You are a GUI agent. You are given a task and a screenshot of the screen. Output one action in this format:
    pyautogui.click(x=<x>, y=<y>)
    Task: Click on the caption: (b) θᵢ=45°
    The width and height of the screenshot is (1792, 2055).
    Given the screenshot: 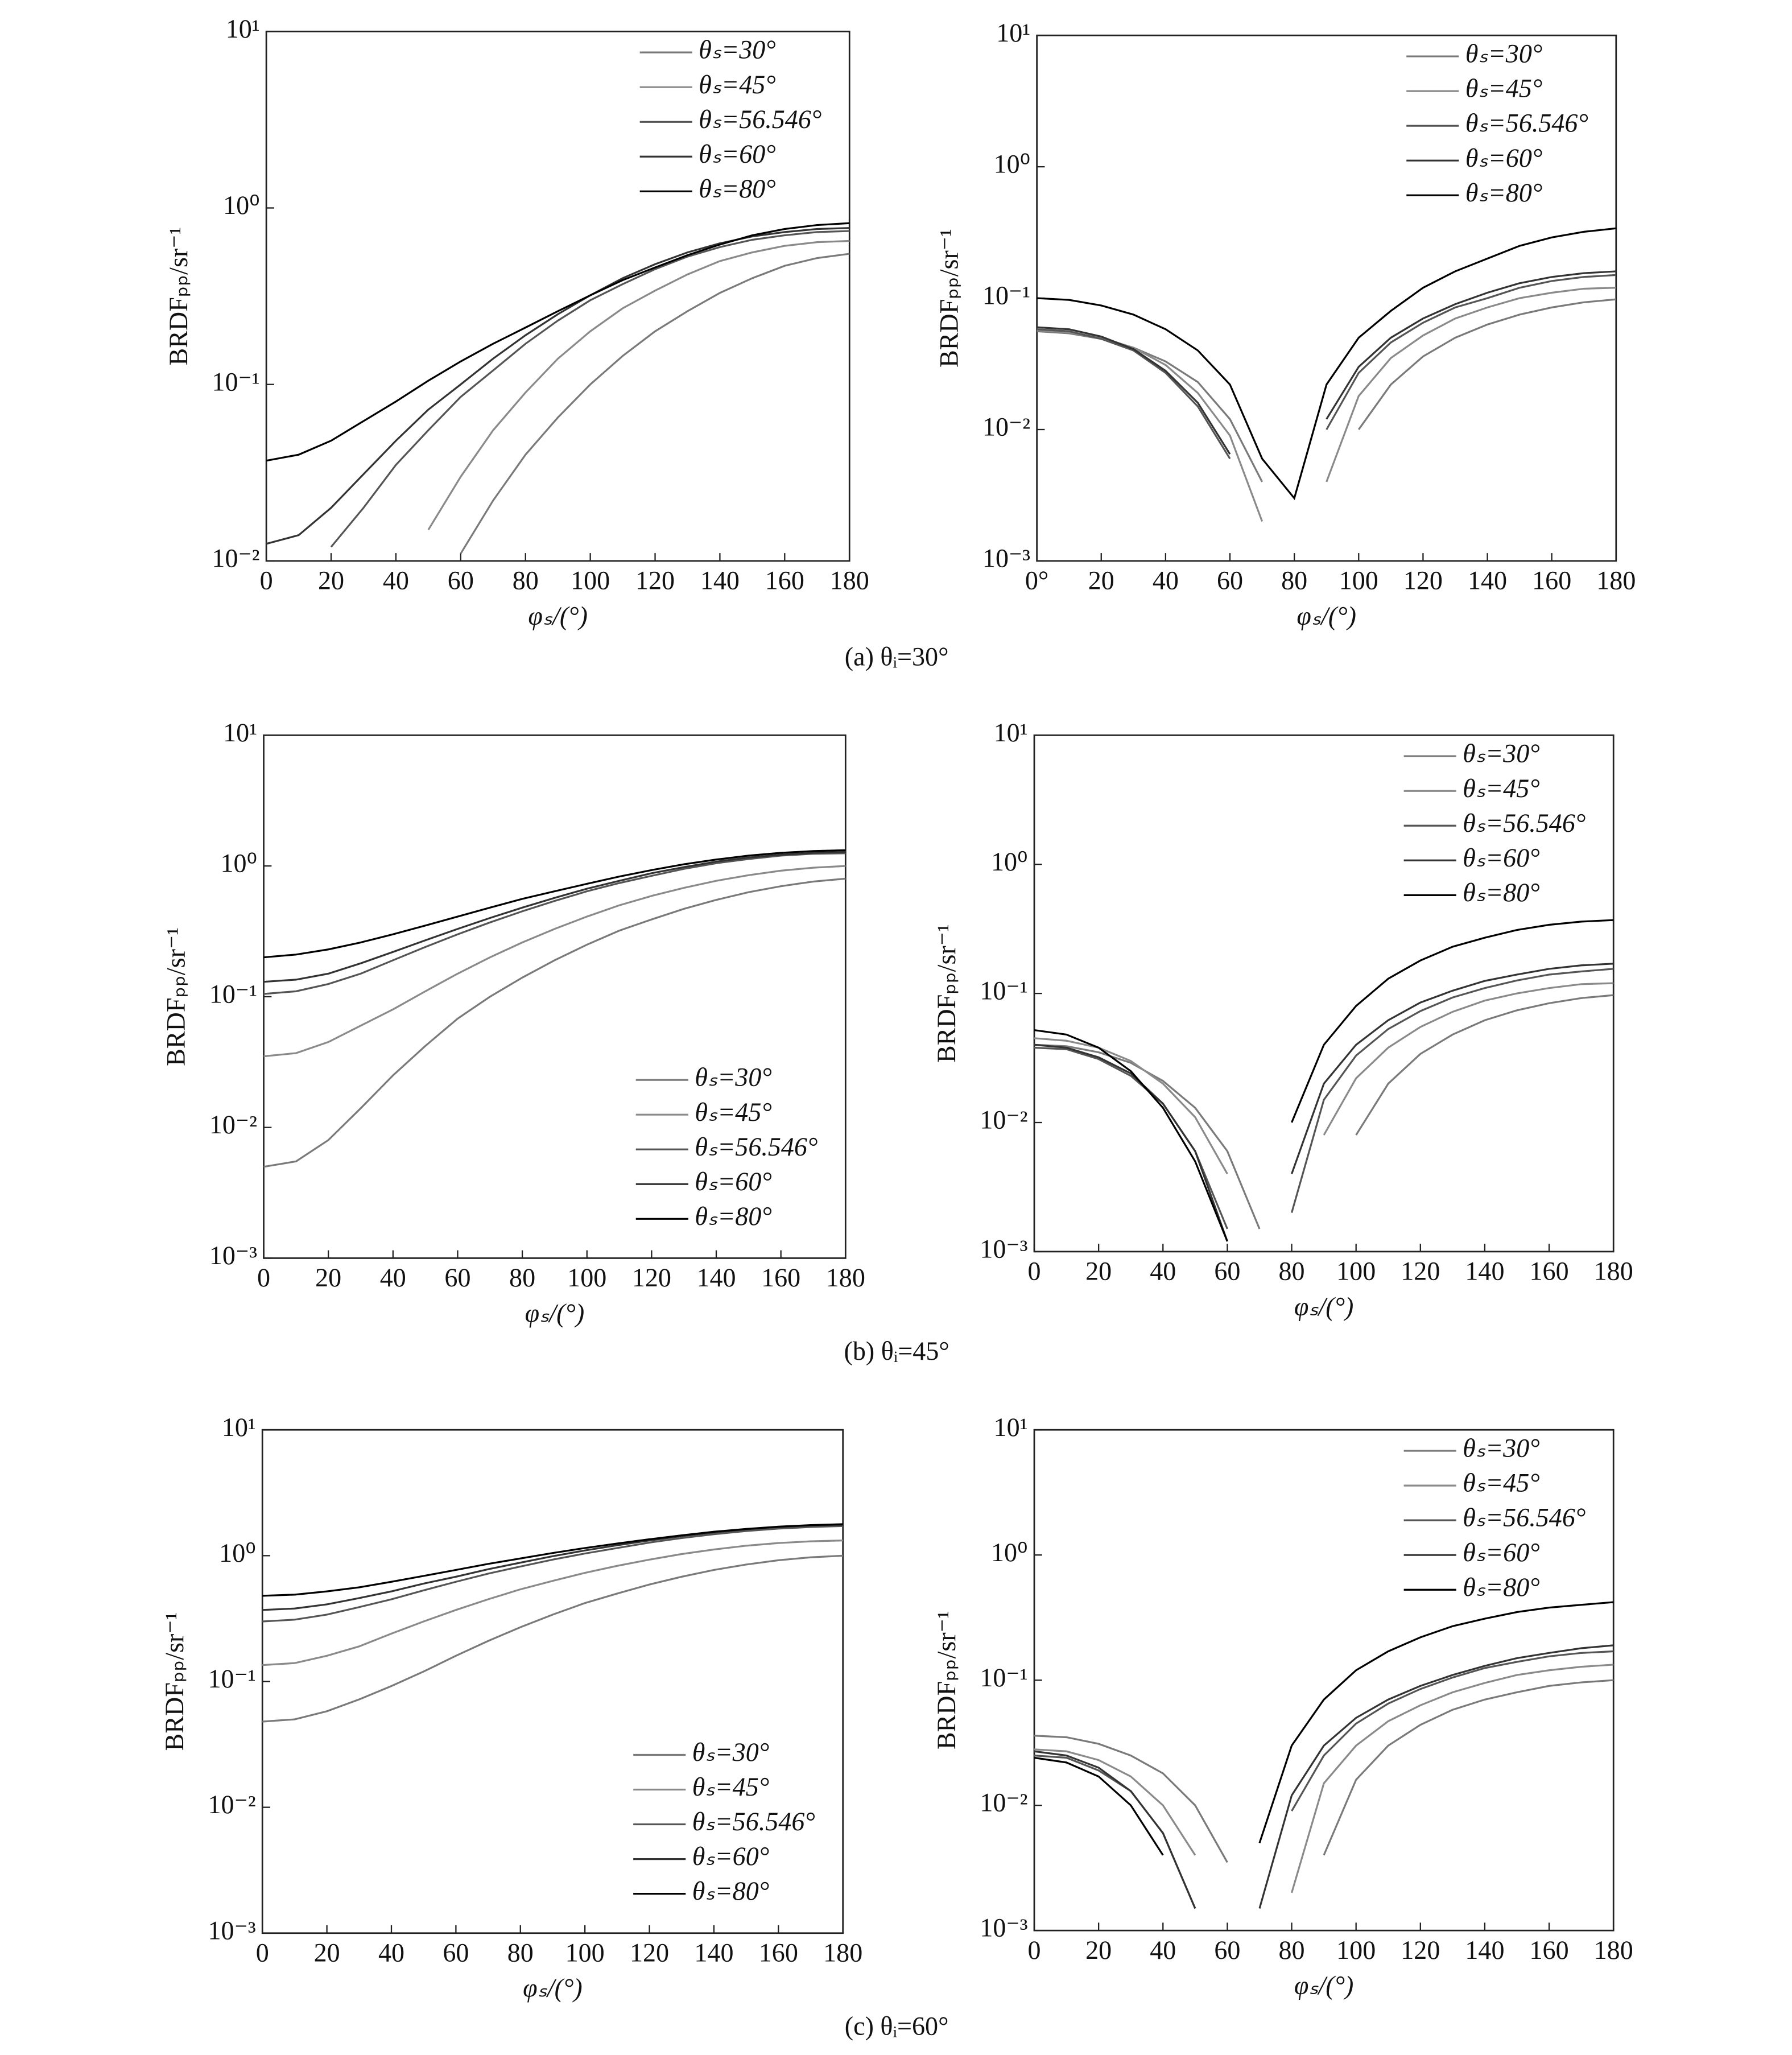 What is the action you would take?
    pyautogui.click(x=896, y=1350)
    